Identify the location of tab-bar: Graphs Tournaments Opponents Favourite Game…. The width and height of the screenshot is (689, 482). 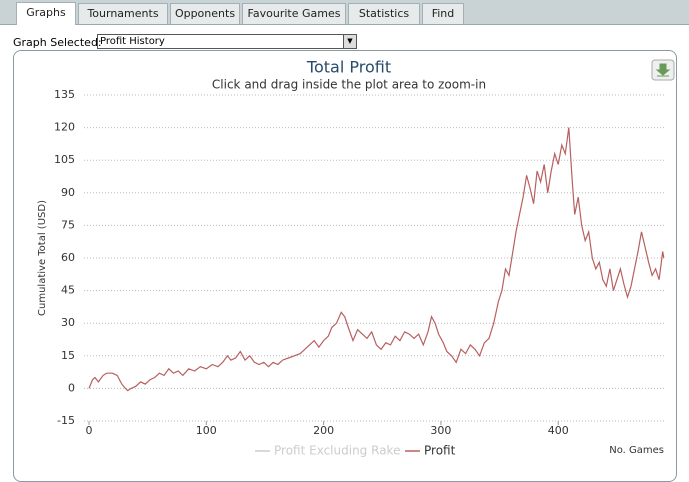
(344, 12).